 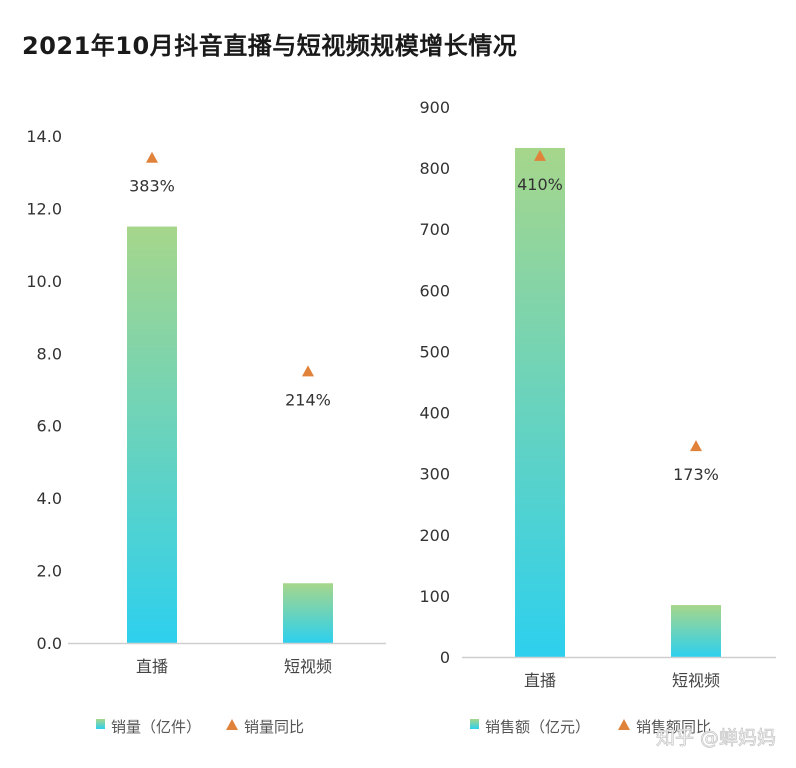 What do you see at coordinates (434, 229) in the screenshot?
I see `y-tick-label: 700` at bounding box center [434, 229].